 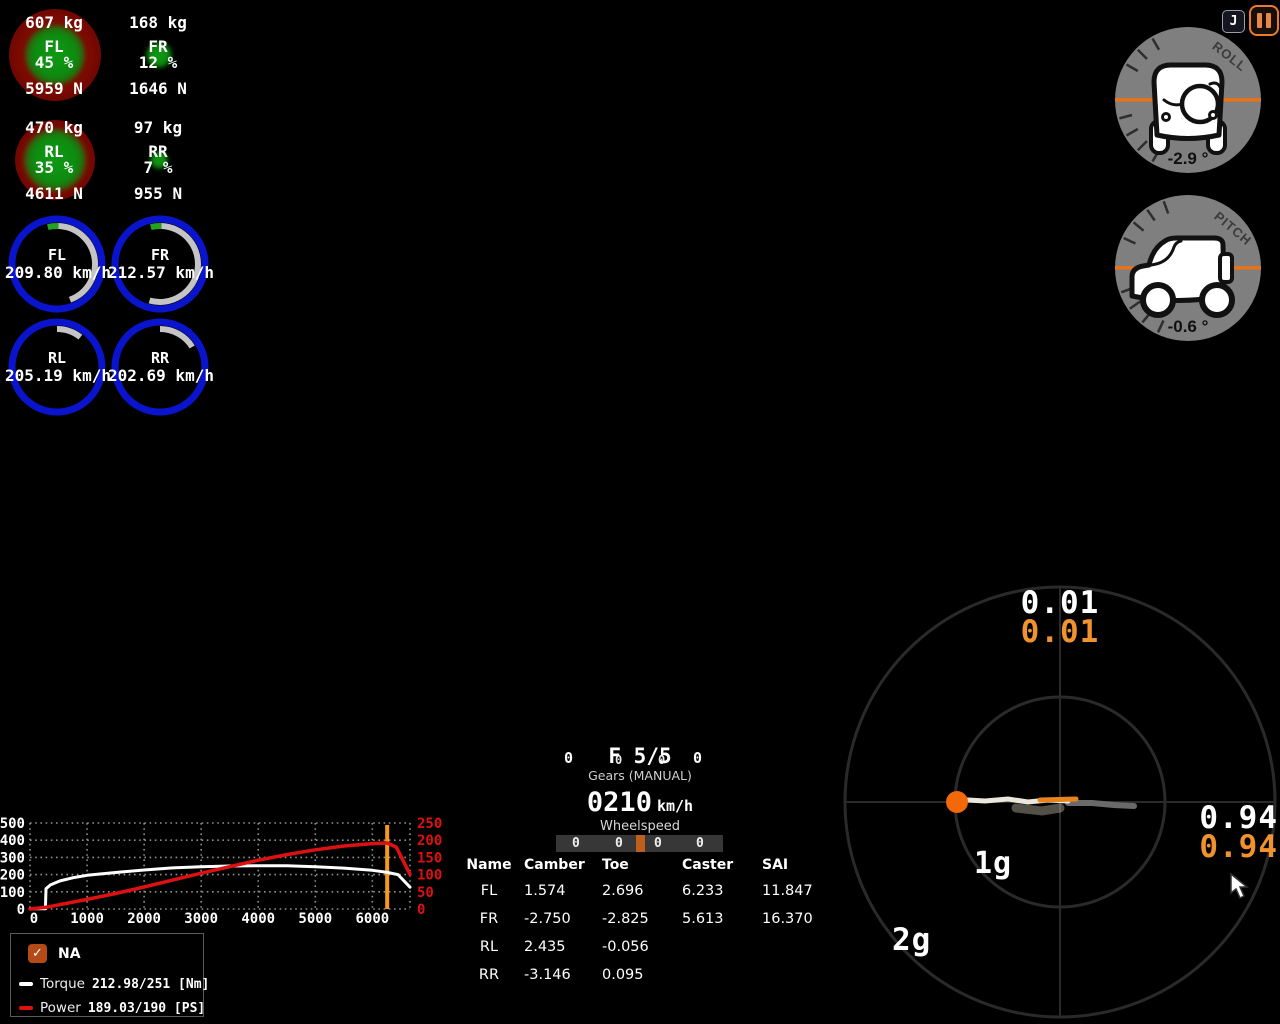 What do you see at coordinates (703, 919) in the screenshot?
I see `table-cell: 5.613` at bounding box center [703, 919].